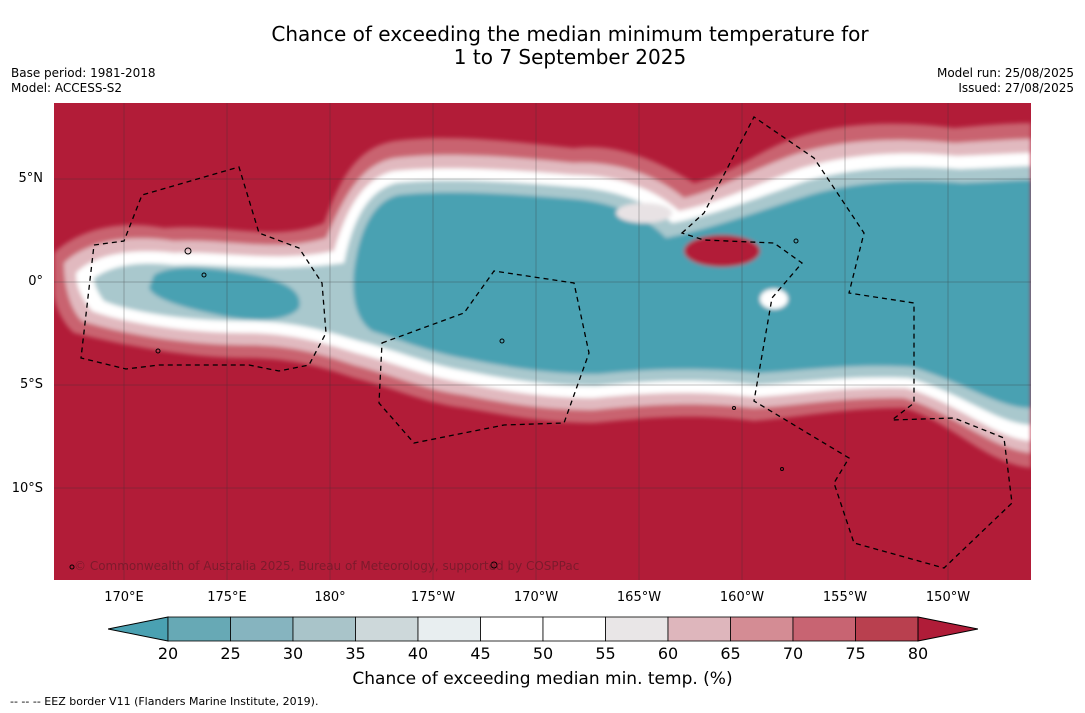 This screenshot has width=1085, height=713. What do you see at coordinates (480, 653) in the screenshot?
I see `colorbar-tick-label: 45` at bounding box center [480, 653].